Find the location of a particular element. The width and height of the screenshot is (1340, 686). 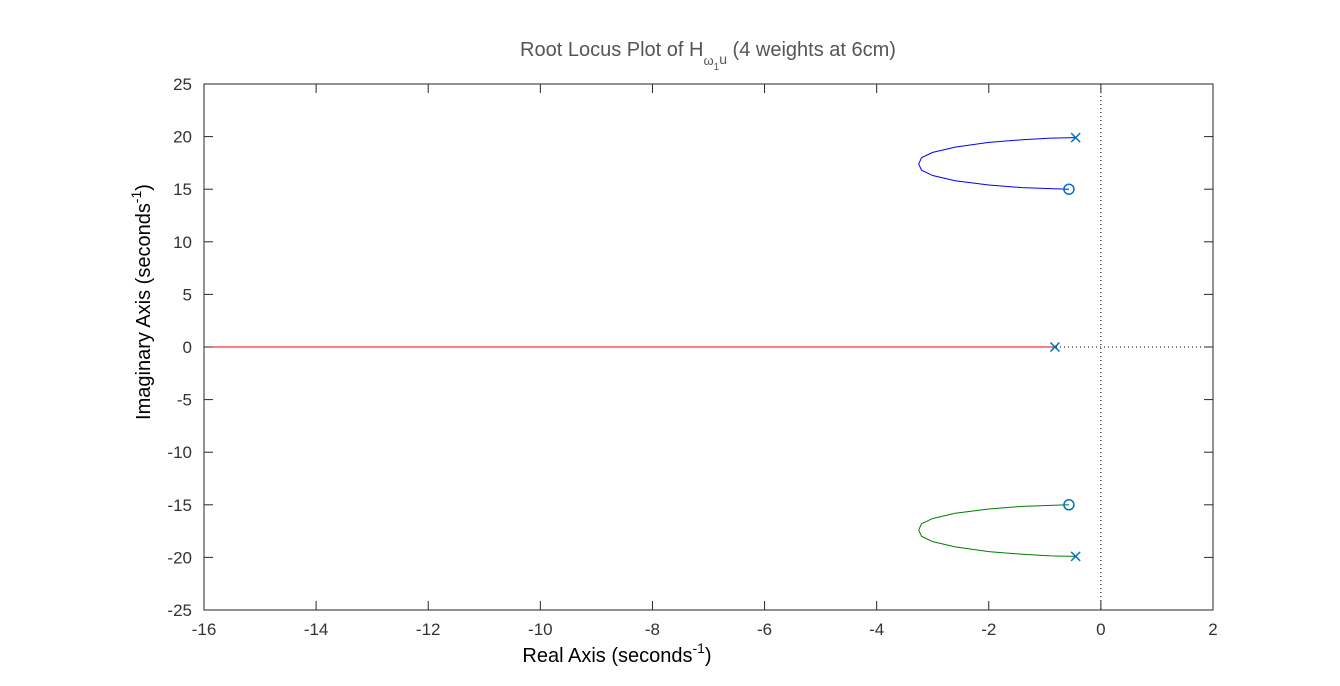

y-tick-label: -25 is located at coordinates (179, 610).